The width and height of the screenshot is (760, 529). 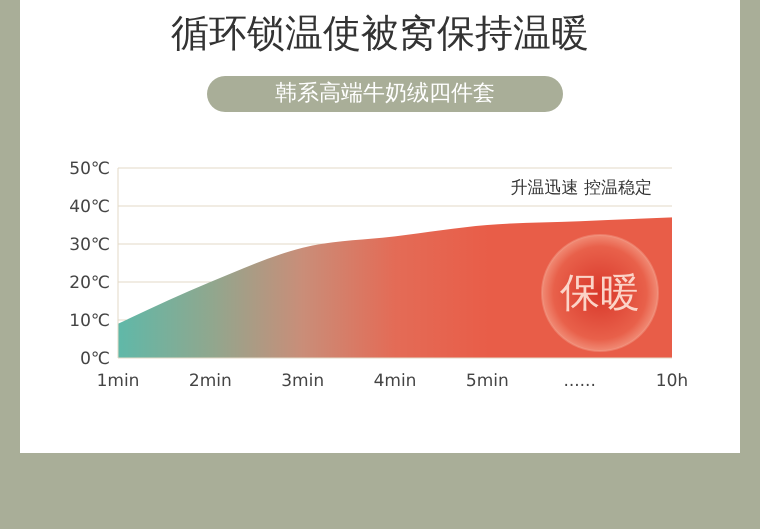 What do you see at coordinates (380, 33) in the screenshot?
I see `chart-title: 循环锁温使被窝保持温暖` at bounding box center [380, 33].